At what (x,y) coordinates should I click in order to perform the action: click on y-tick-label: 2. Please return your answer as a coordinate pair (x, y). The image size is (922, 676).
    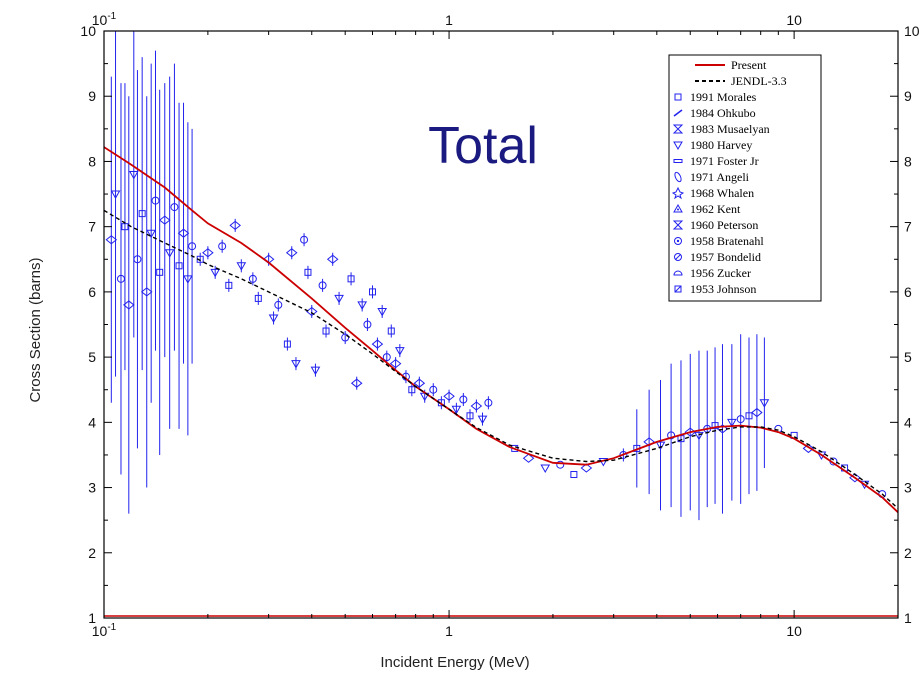
    Looking at the image, I should click on (92, 553).